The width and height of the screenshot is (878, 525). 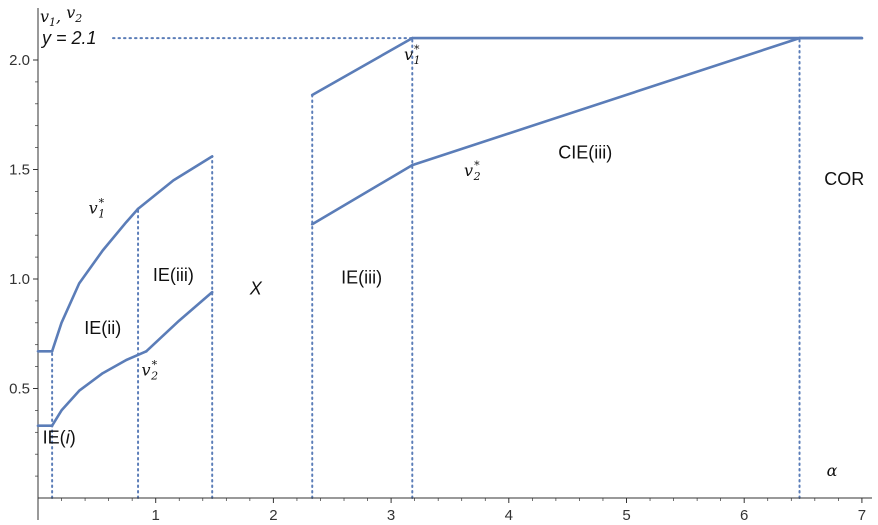 What do you see at coordinates (19, 170) in the screenshot?
I see `y-tick-label: 1.5` at bounding box center [19, 170].